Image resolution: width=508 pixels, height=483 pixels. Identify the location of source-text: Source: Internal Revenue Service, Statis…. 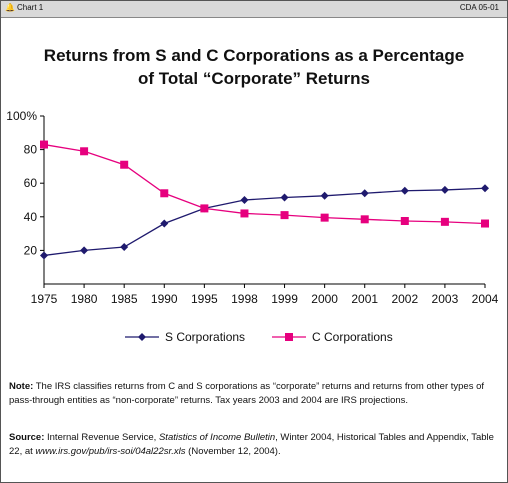
(254, 445).